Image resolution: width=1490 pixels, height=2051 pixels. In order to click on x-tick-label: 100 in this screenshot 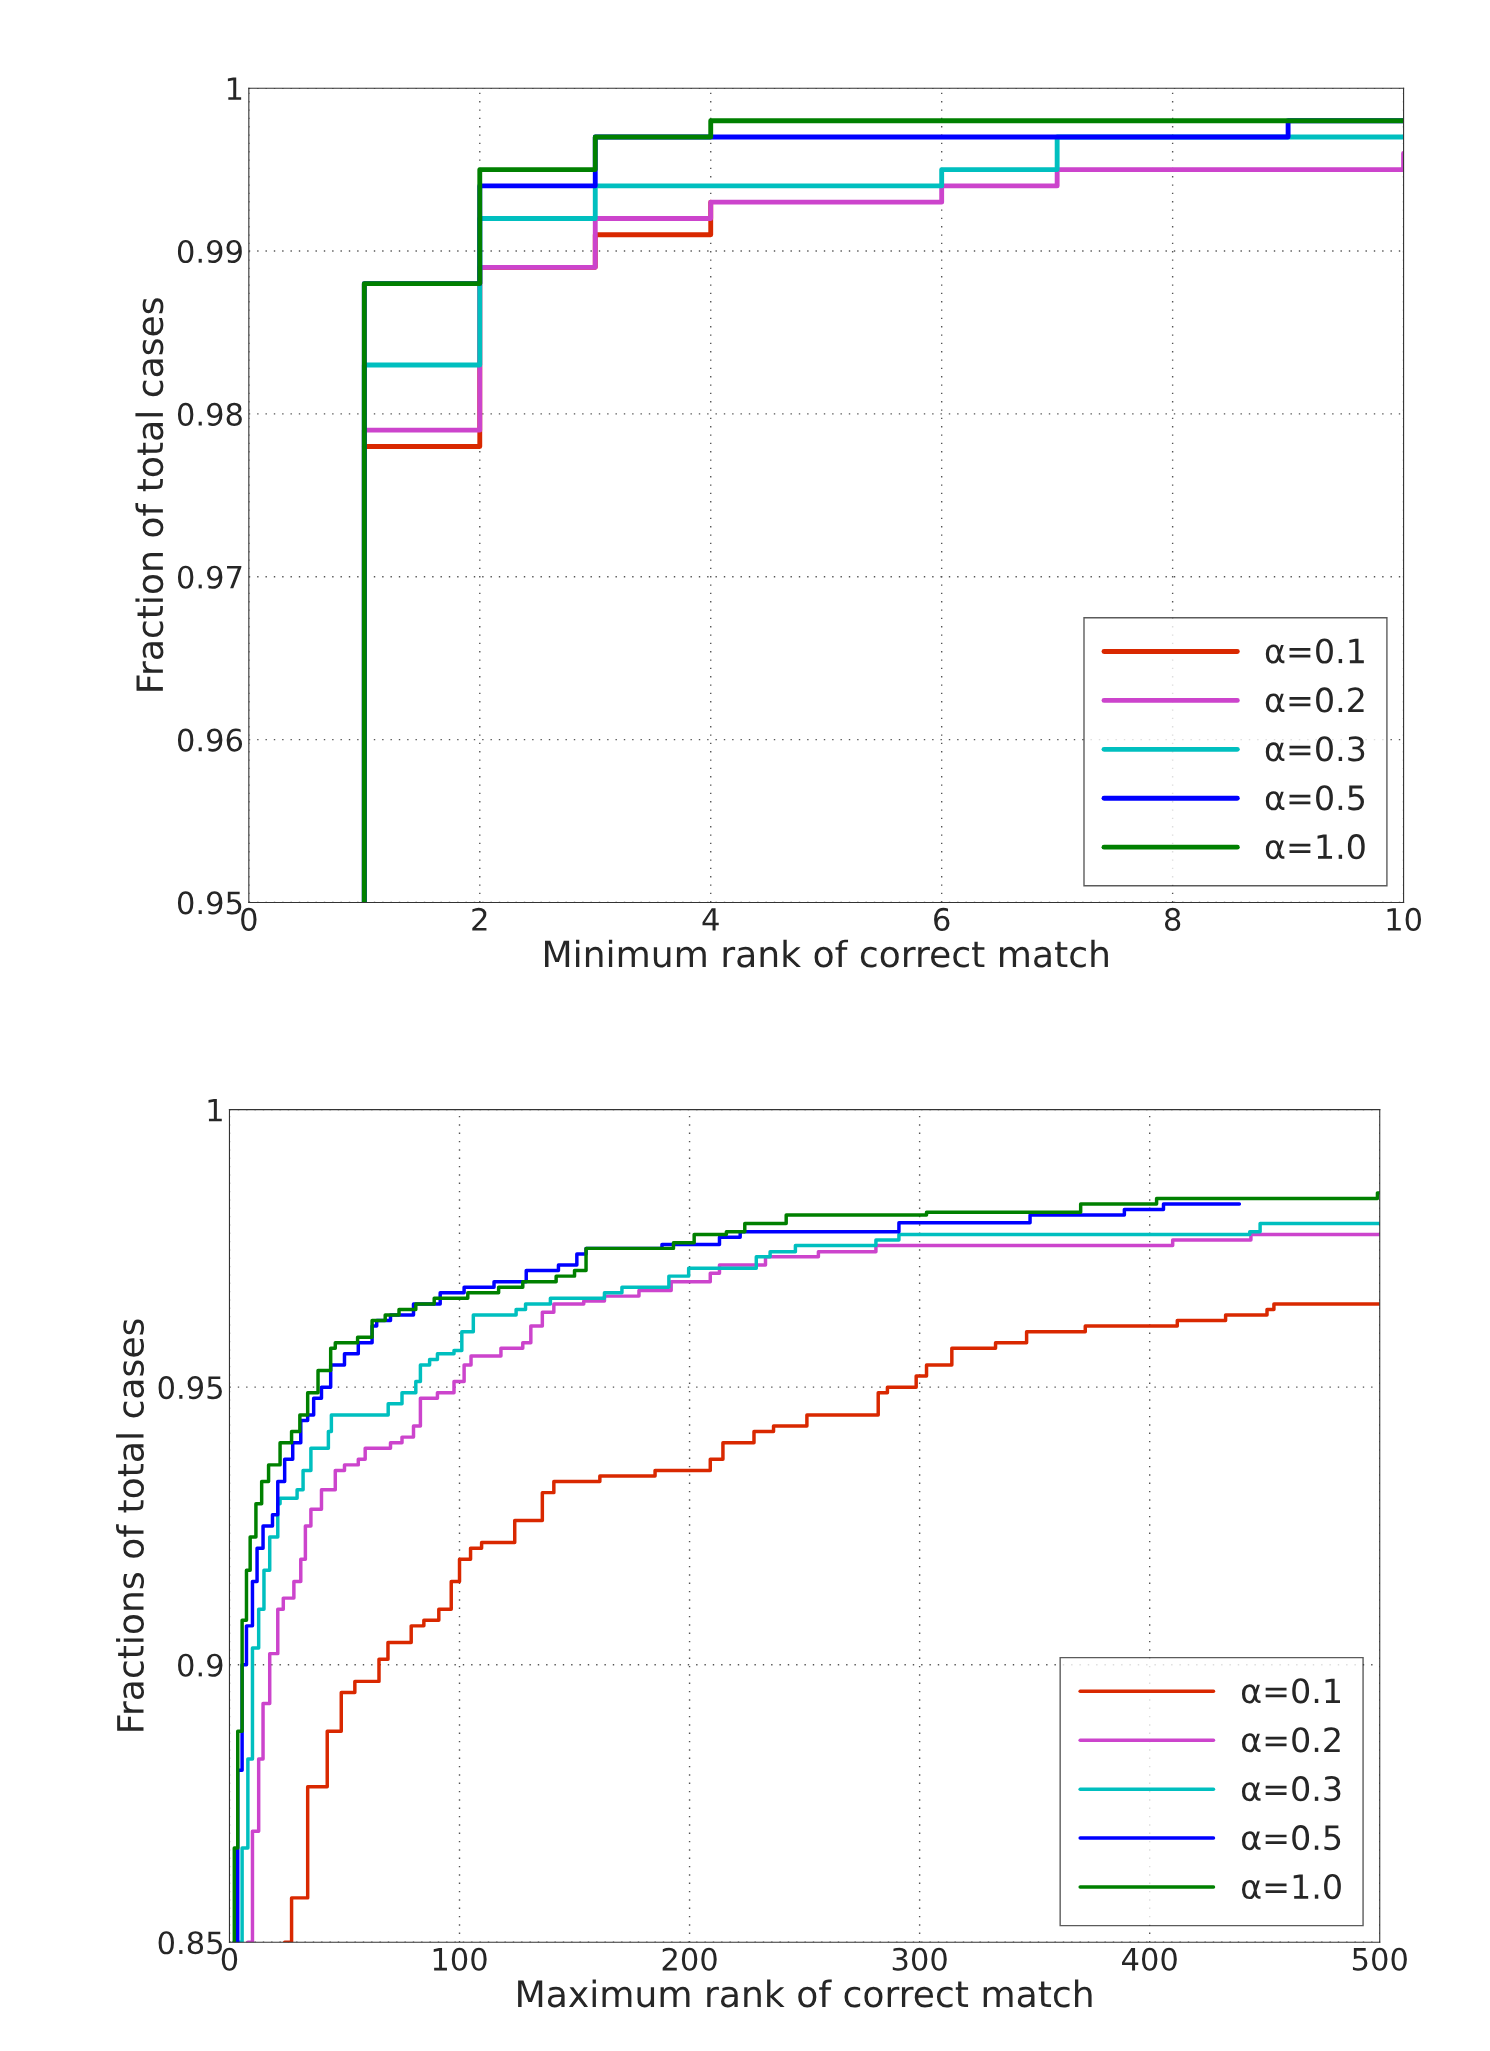, I will do `click(460, 1959)`.